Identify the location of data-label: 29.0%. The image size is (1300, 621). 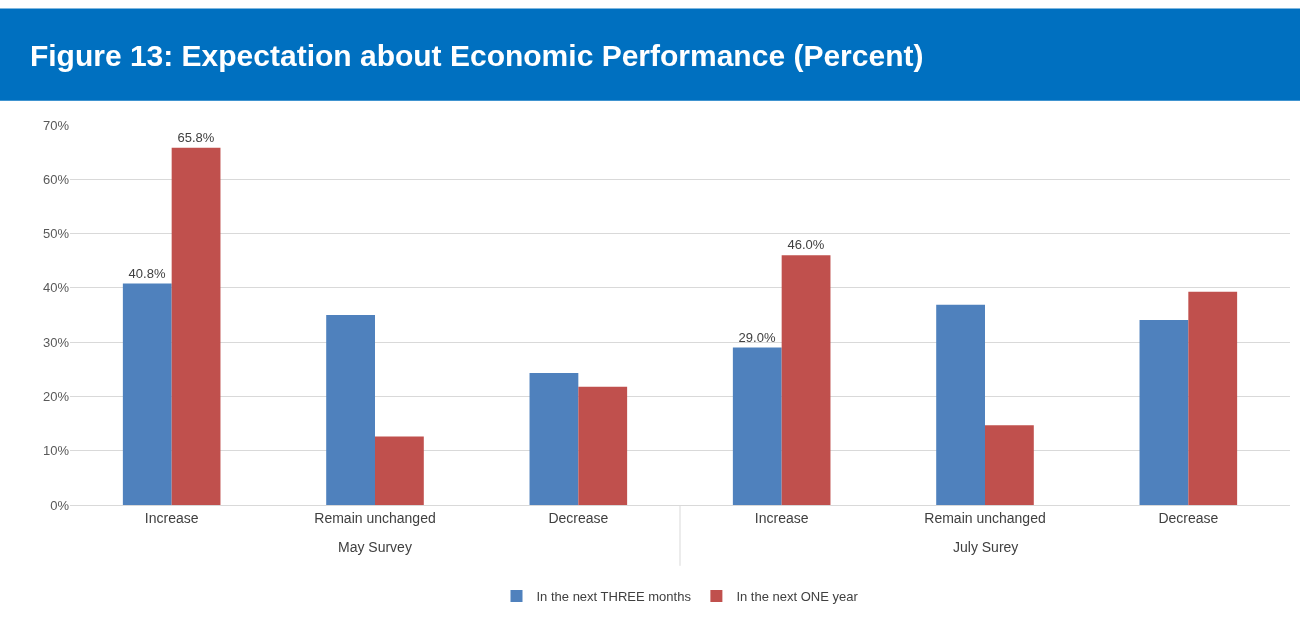
(757, 337).